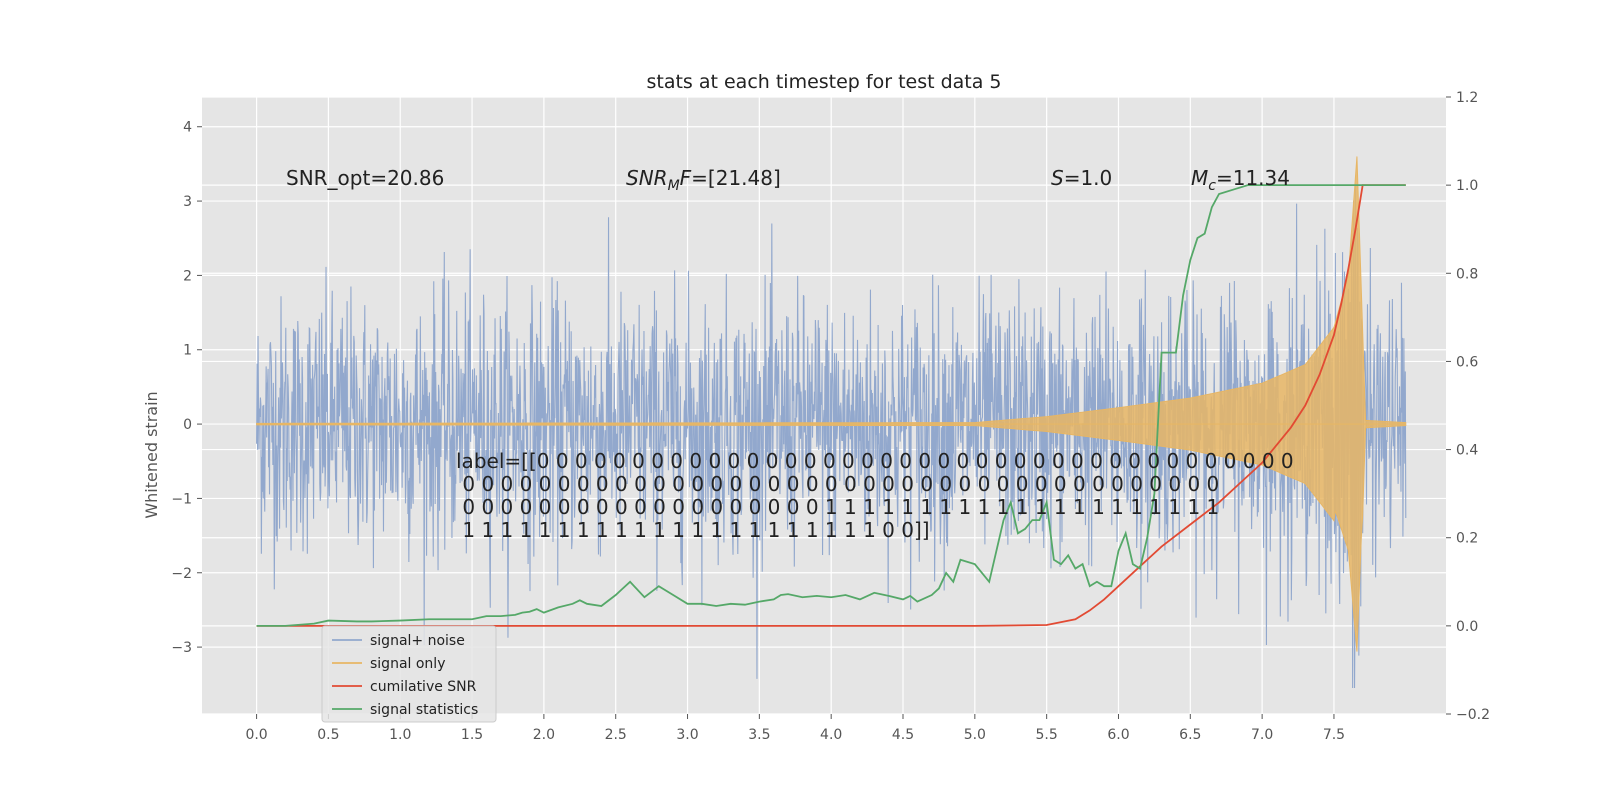  I want to click on x-tick-label: 5.0, so click(975, 735).